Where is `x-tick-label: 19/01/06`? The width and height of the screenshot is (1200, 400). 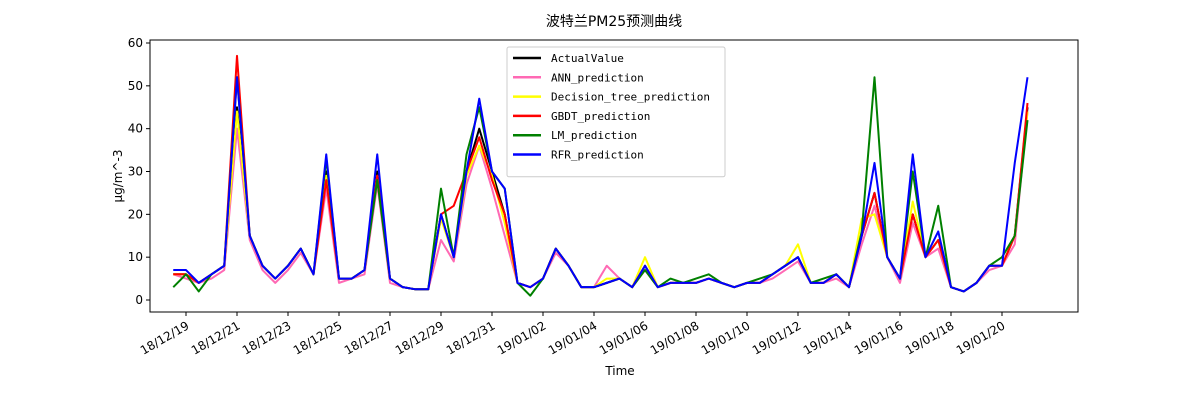
x-tick-label: 19/01/06 is located at coordinates (624, 337).